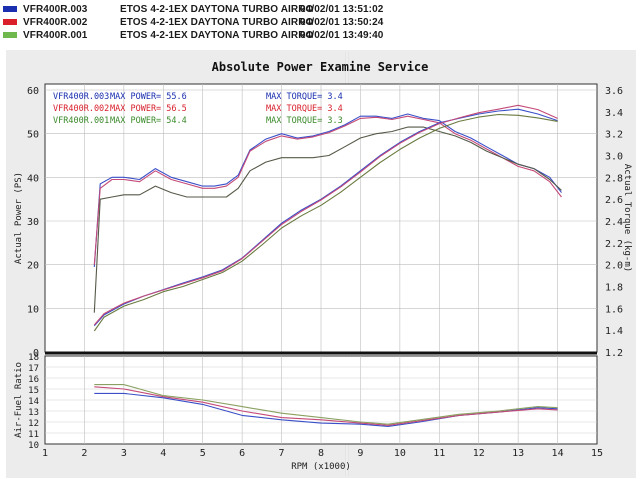 The height and width of the screenshot is (479, 640). I want to click on annotation-max-power: MAX POWER= 54.4, so click(148, 121).